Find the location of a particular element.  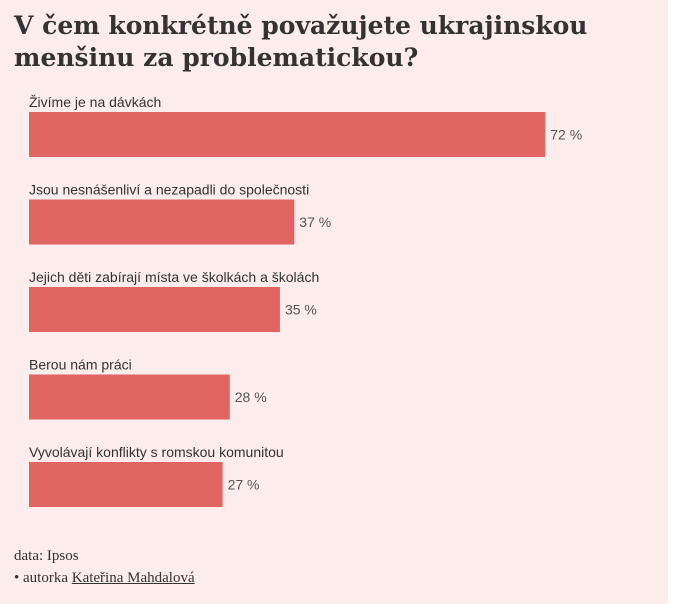

category-label: Berou nám práci is located at coordinates (80, 365).